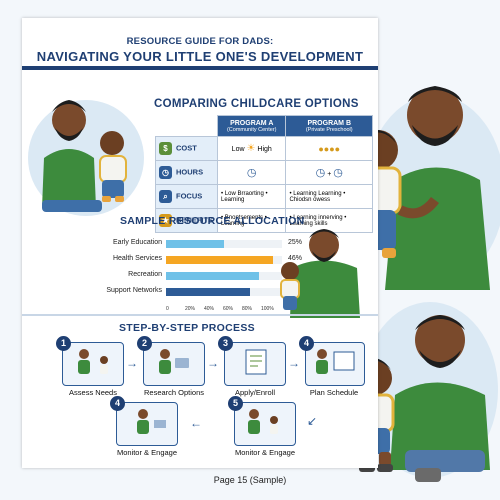 This screenshot has width=500, height=500. I want to click on row-label-hours: ◷ HOURS, so click(186, 172).